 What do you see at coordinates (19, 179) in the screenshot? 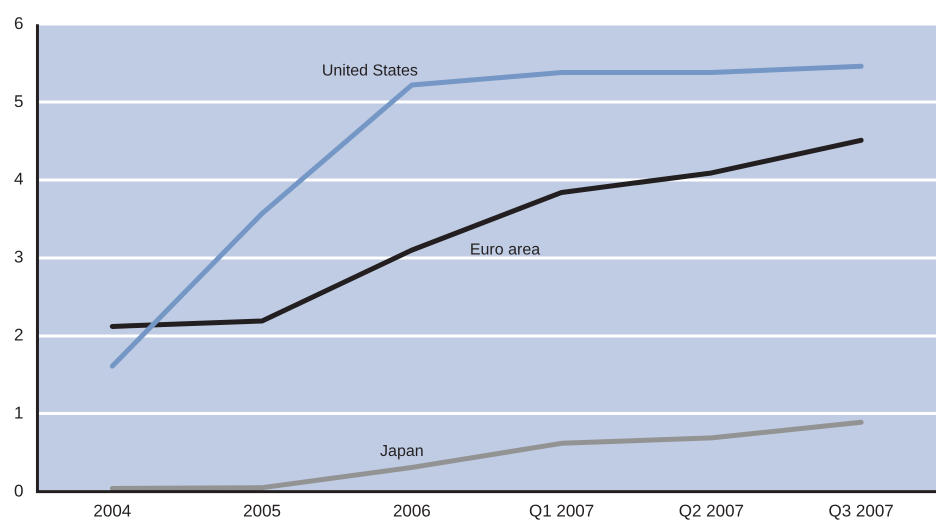
I see `y-tick-label: 4` at bounding box center [19, 179].